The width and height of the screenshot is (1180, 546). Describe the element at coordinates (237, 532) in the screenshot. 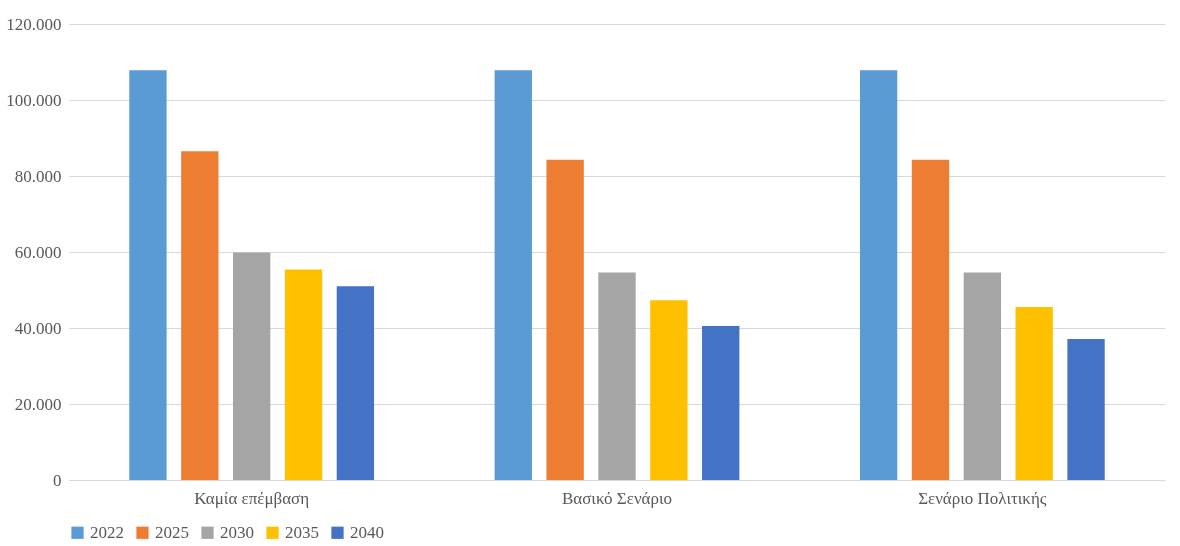

I see `legend-label: 2030` at that location.